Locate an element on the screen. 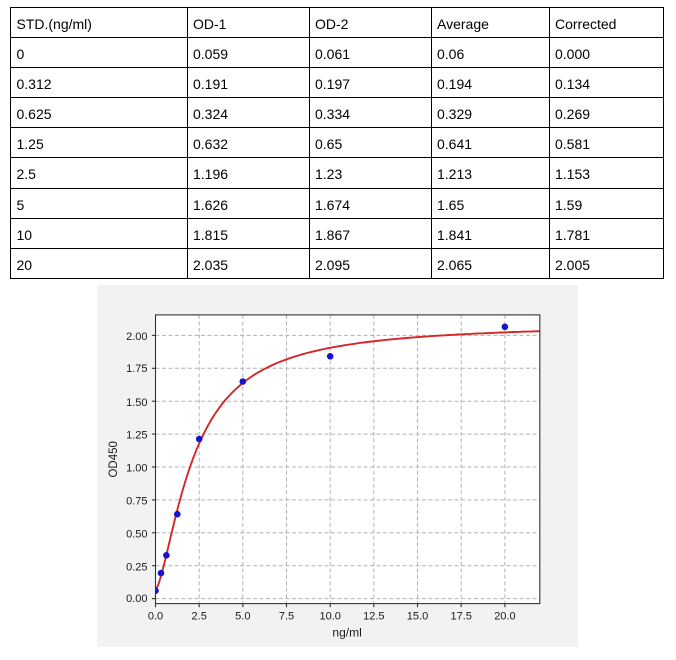 Image resolution: width=676 pixels, height=660 pixels. svg-text: 1.75 is located at coordinates (136, 369).